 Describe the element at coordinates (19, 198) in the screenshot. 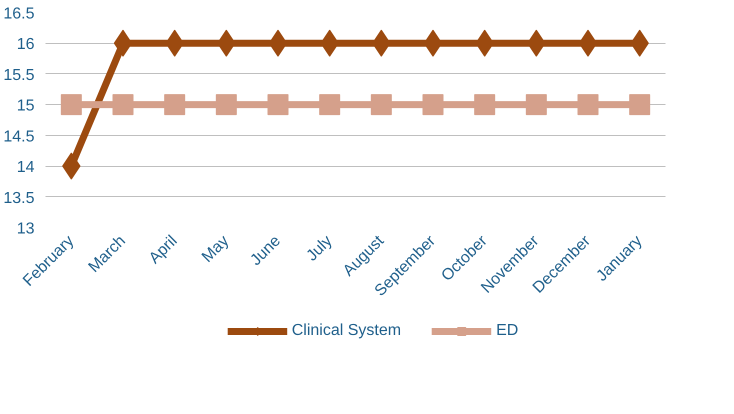

I see `y-tick-label: 13.5` at that location.